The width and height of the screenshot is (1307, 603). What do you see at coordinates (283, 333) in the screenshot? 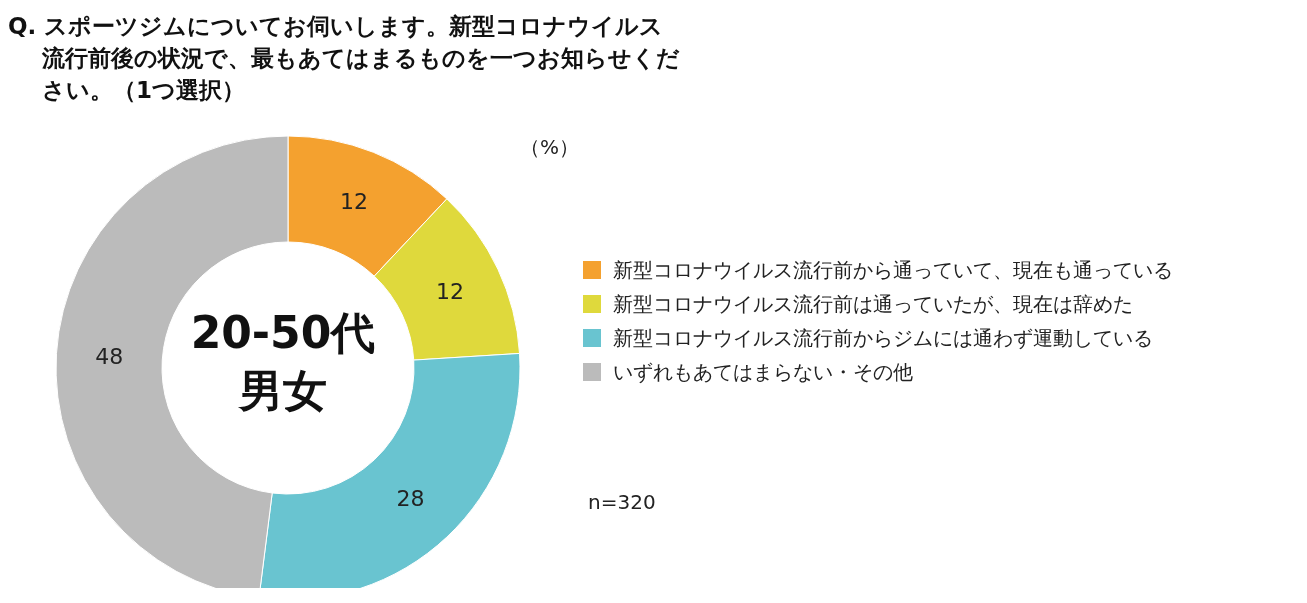
I see `text: 20-50代` at bounding box center [283, 333].